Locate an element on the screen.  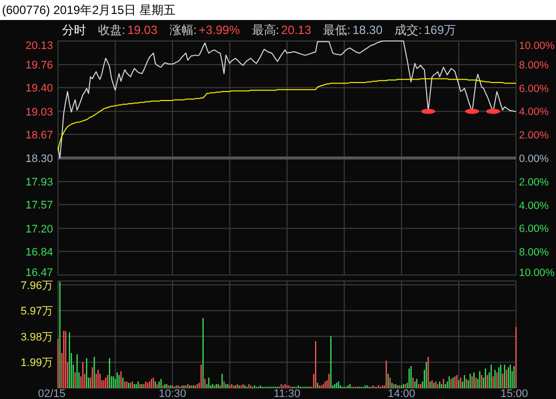
x-tick-label: 15:00 is located at coordinates (514, 393).